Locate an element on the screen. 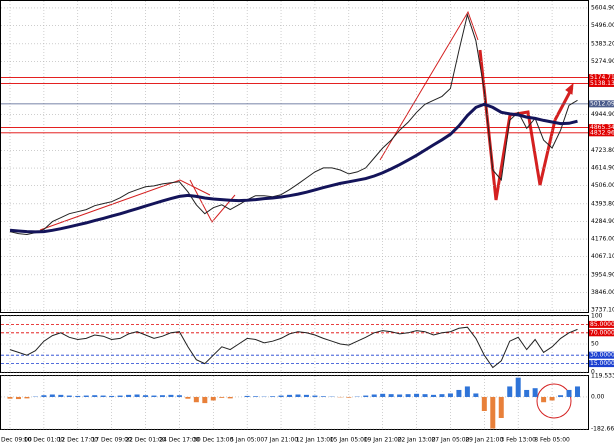 Image resolution: width=614 pixels, height=448 pixels. x-tick-label: 29 Jan 21:00 is located at coordinates (484, 440).